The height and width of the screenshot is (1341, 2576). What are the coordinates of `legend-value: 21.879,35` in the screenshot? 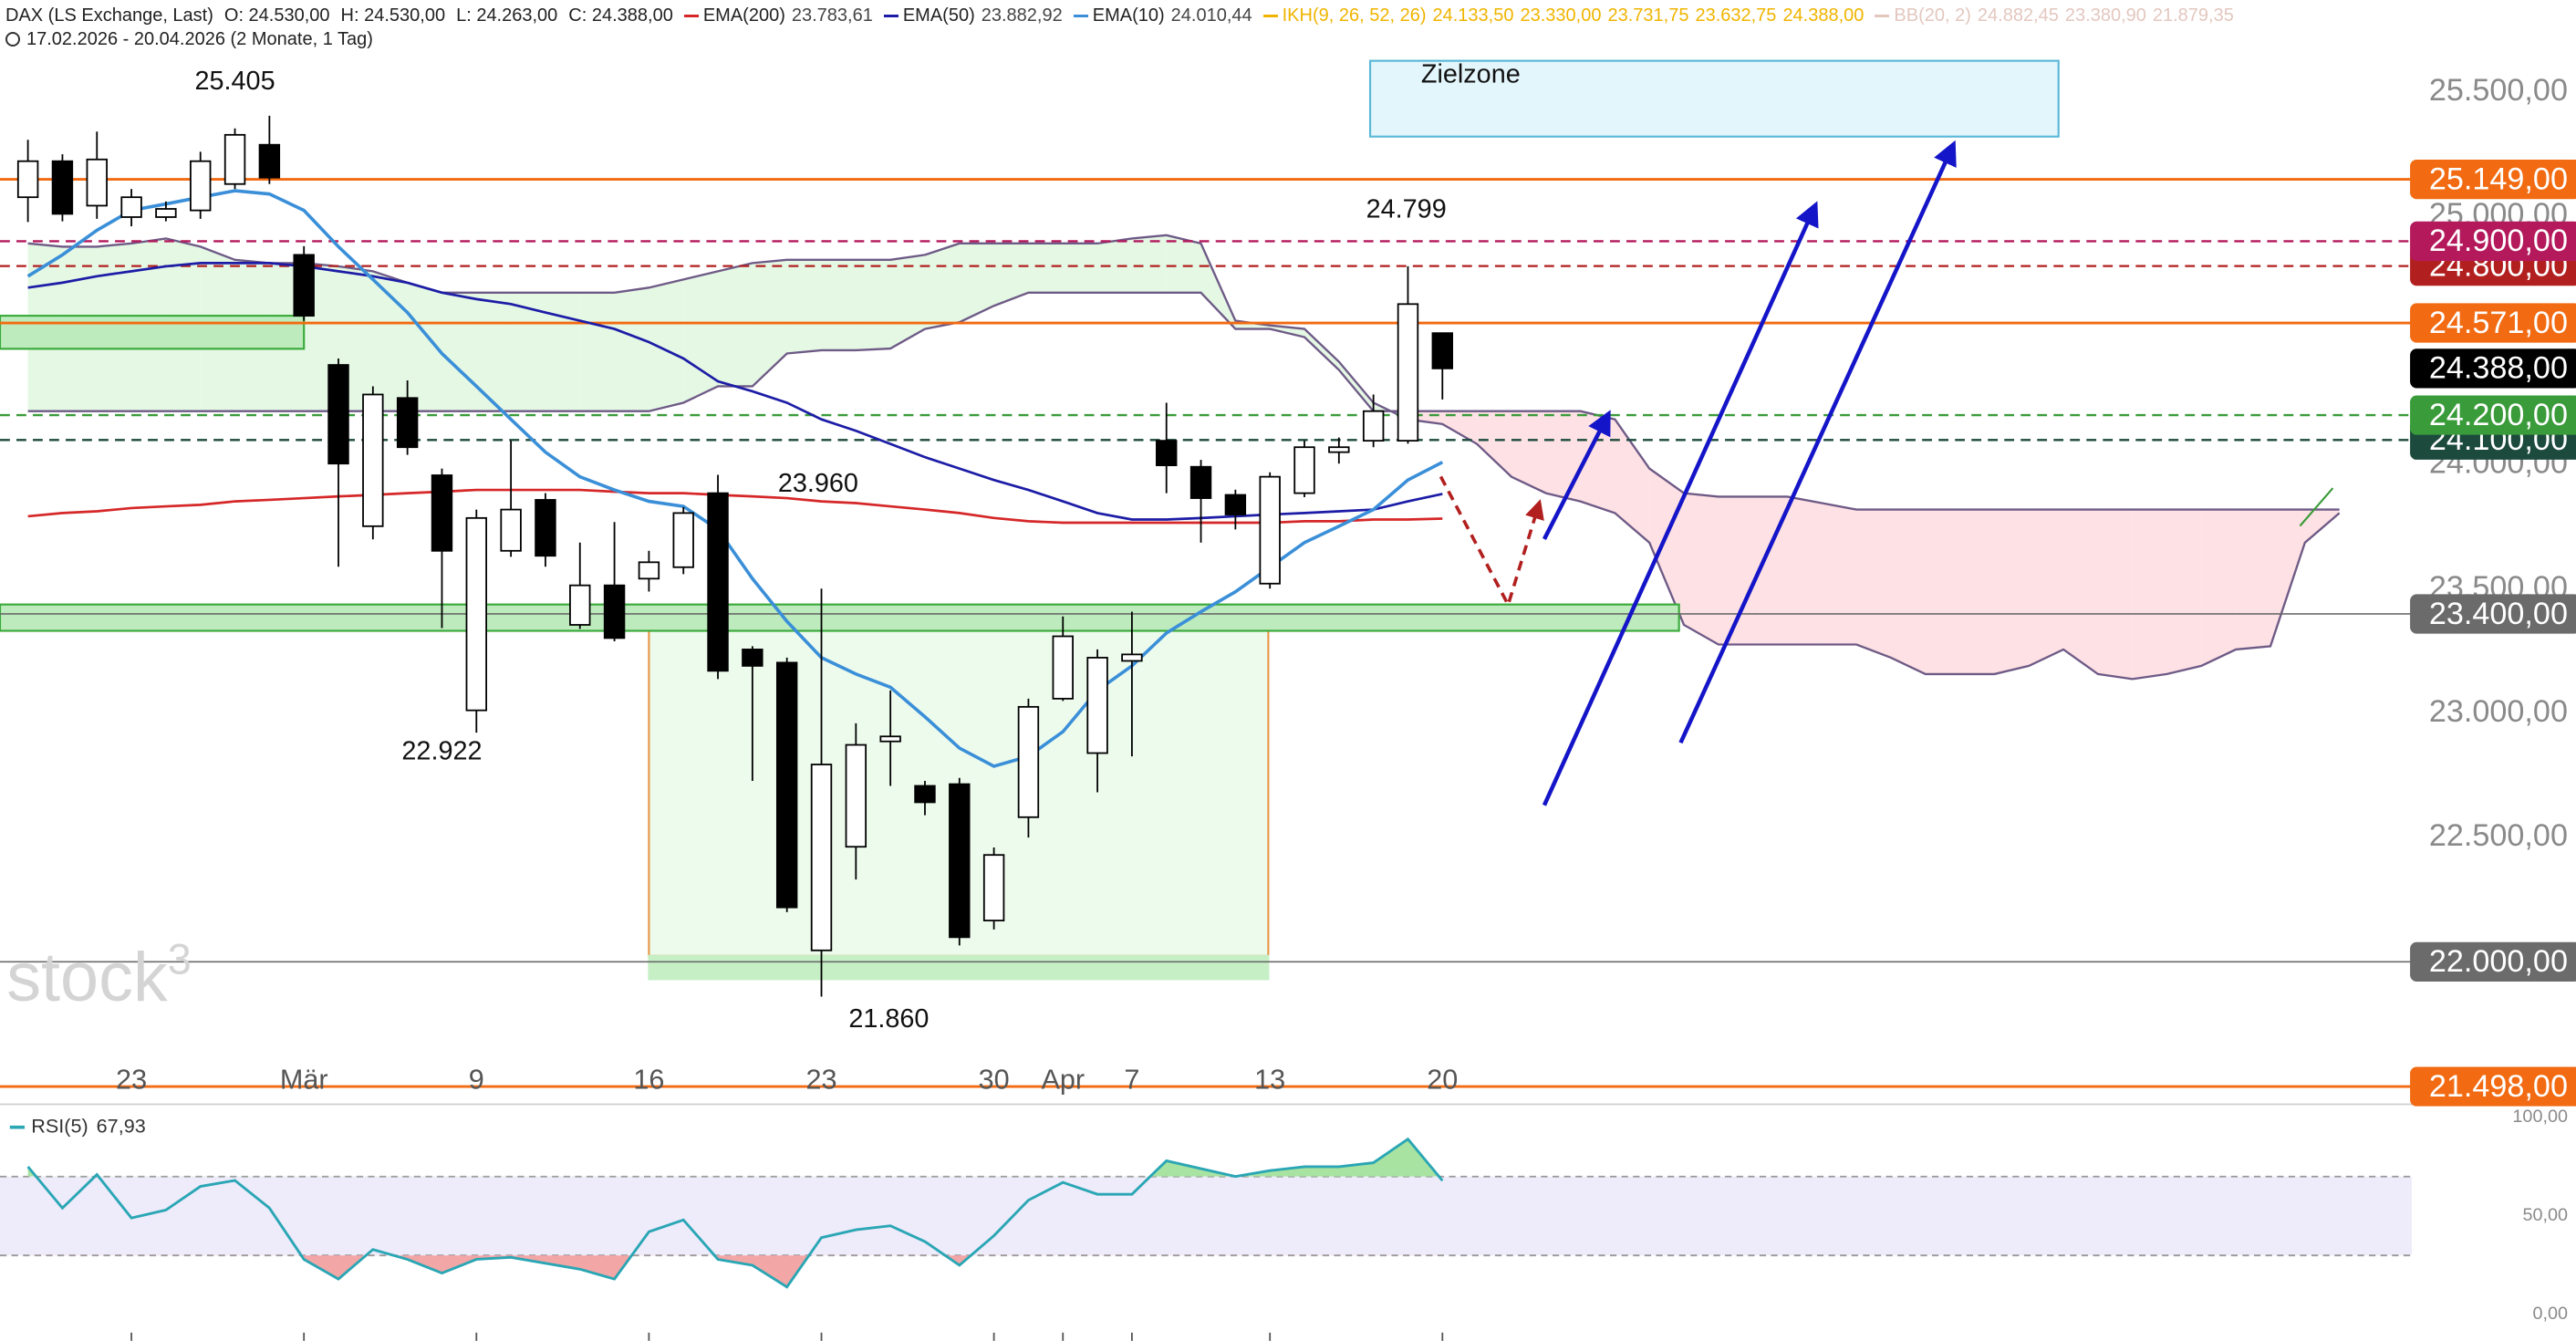 It's located at (2193, 15).